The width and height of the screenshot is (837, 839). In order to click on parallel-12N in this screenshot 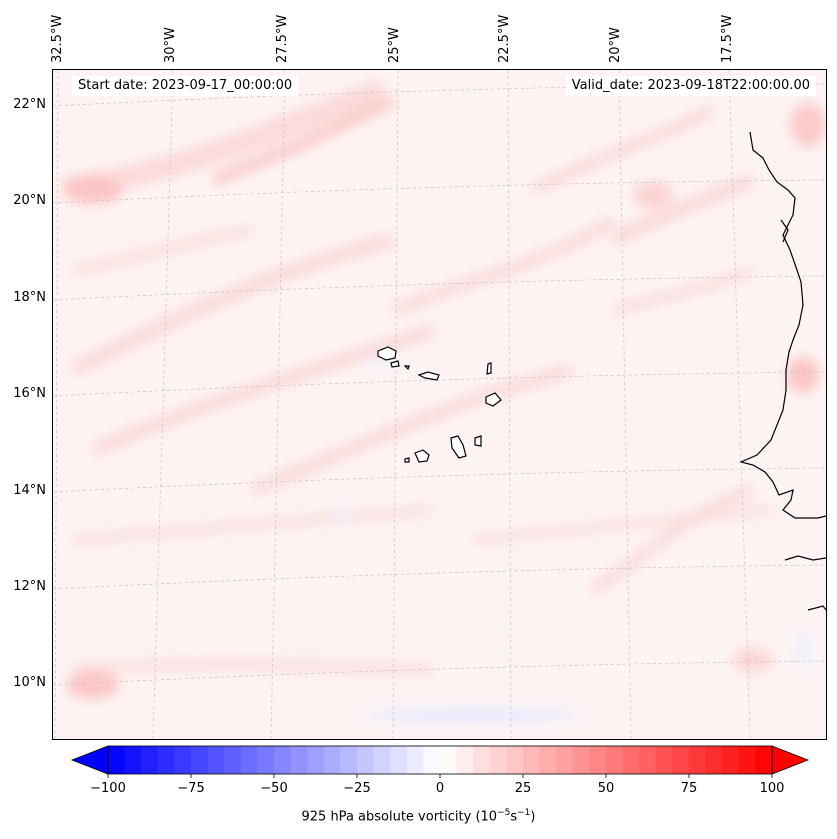, I will do `click(439, 577)`.